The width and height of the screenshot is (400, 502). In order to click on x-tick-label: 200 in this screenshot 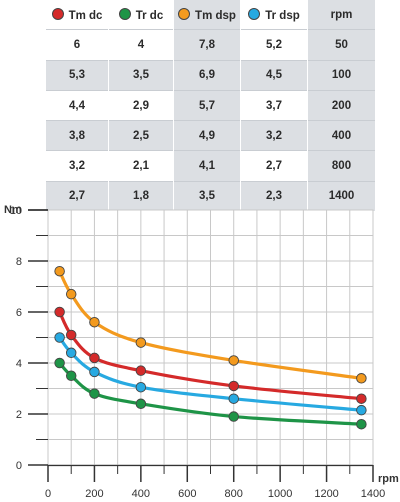, I will do `click(94, 494)`.